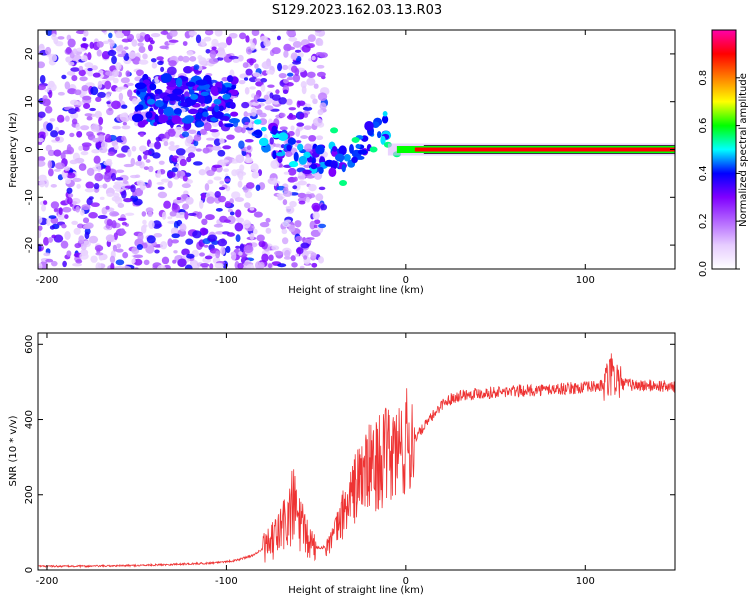 The height and width of the screenshot is (604, 750). Describe the element at coordinates (356, 590) in the screenshot. I see `snr-x-label: Height of straight line (km)` at that location.